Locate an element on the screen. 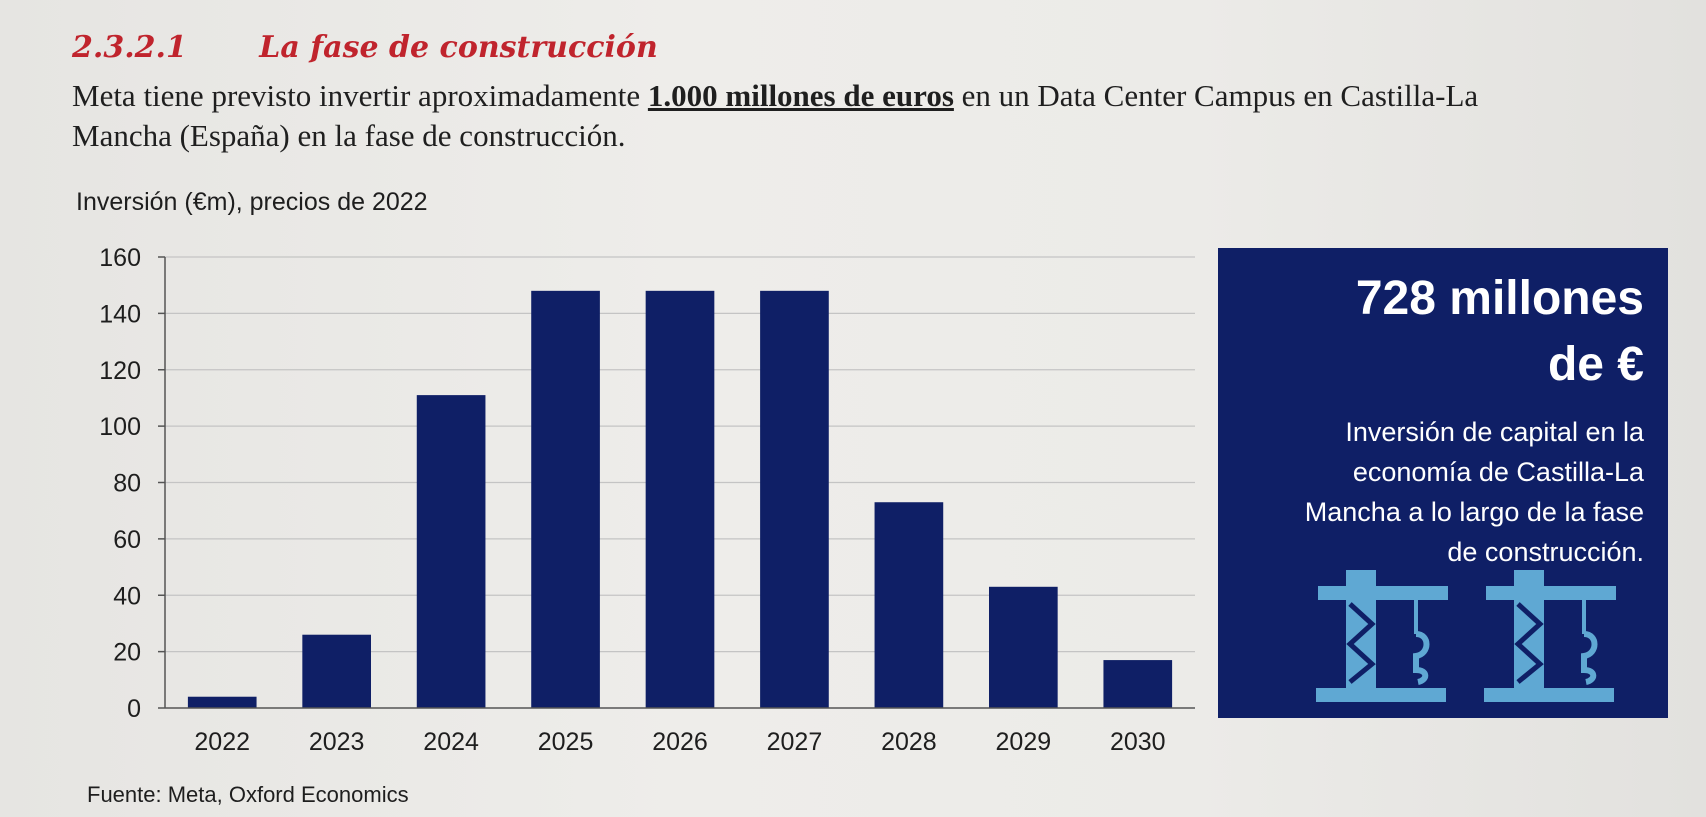  bar-2027 is located at coordinates (794, 499).